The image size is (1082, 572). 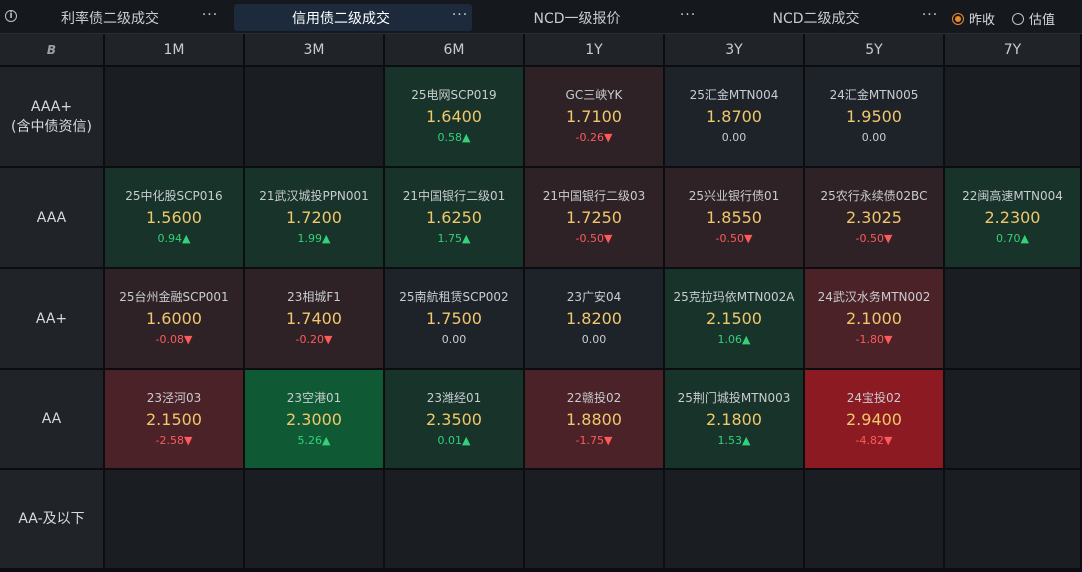 I want to click on bond-yield: 1.7500, so click(x=454, y=318).